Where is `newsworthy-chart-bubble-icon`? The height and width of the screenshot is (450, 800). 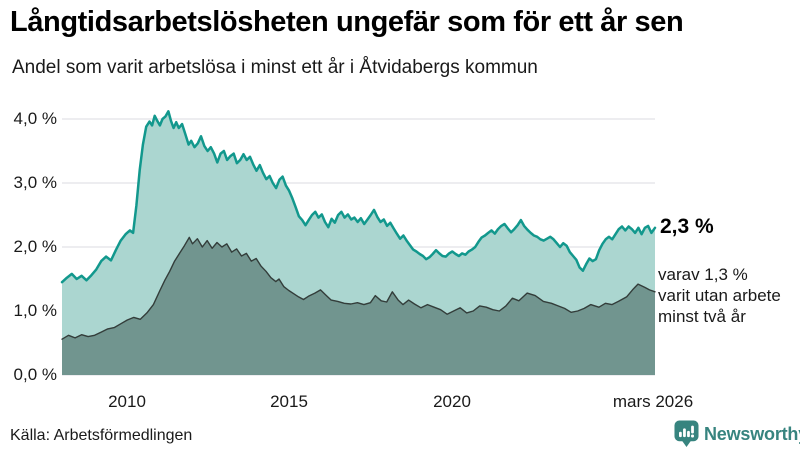 newsworthy-chart-bubble-icon is located at coordinates (686, 433).